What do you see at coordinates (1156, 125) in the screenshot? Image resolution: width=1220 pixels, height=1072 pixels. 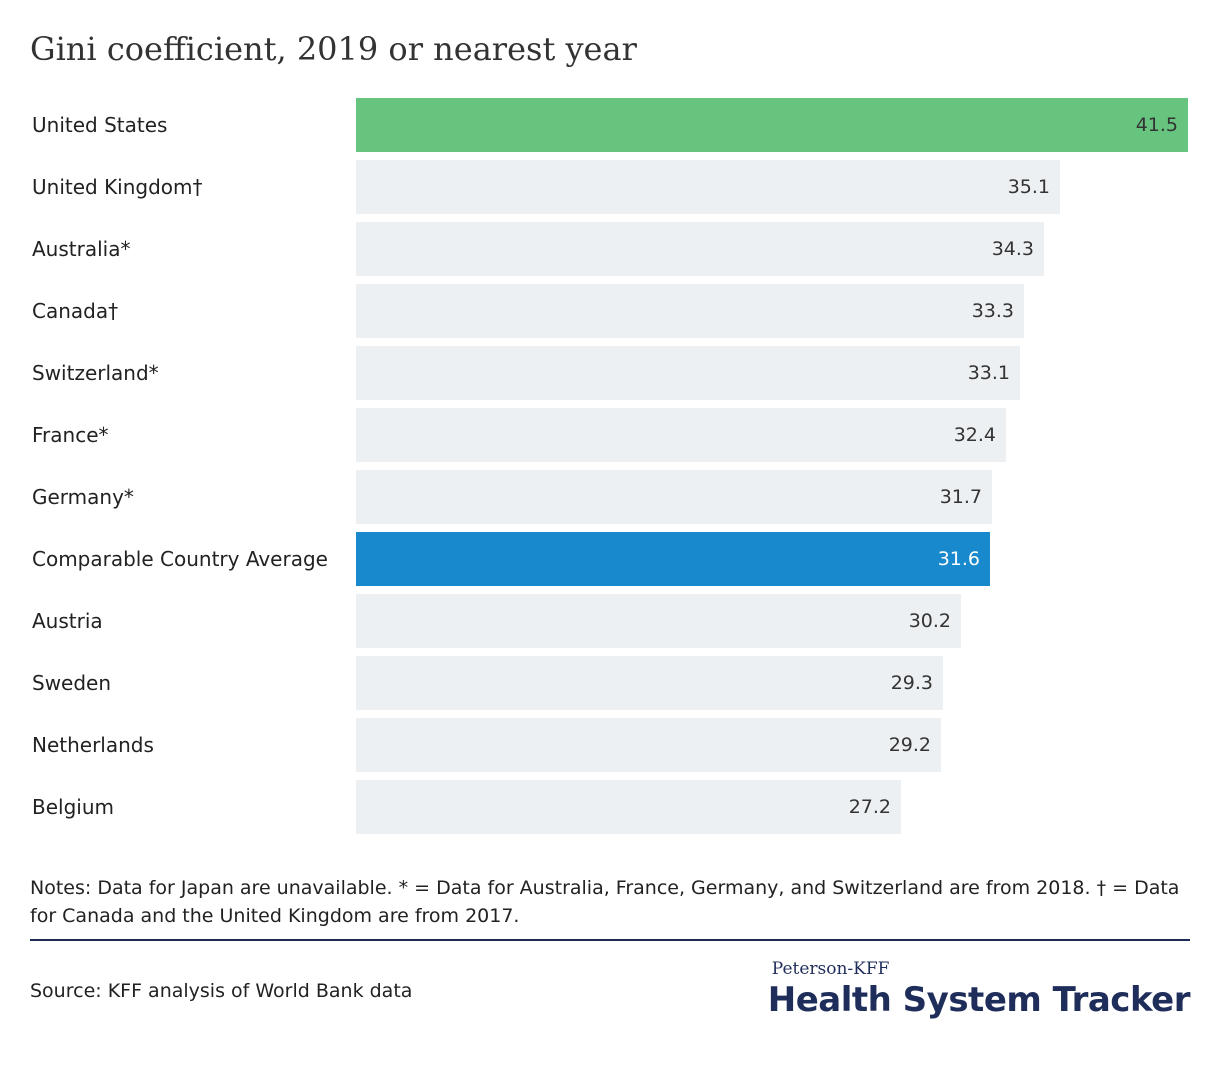 I see `bar-value-label: 41.5` at bounding box center [1156, 125].